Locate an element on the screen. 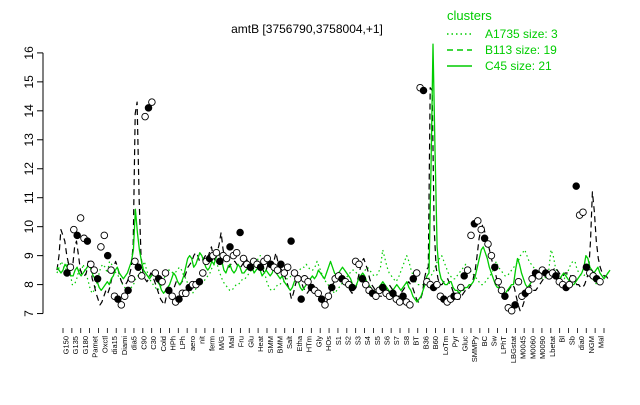 Image resolution: width=640 pixels, height=405 pixels. x-tick-label: Sw is located at coordinates (494, 340).